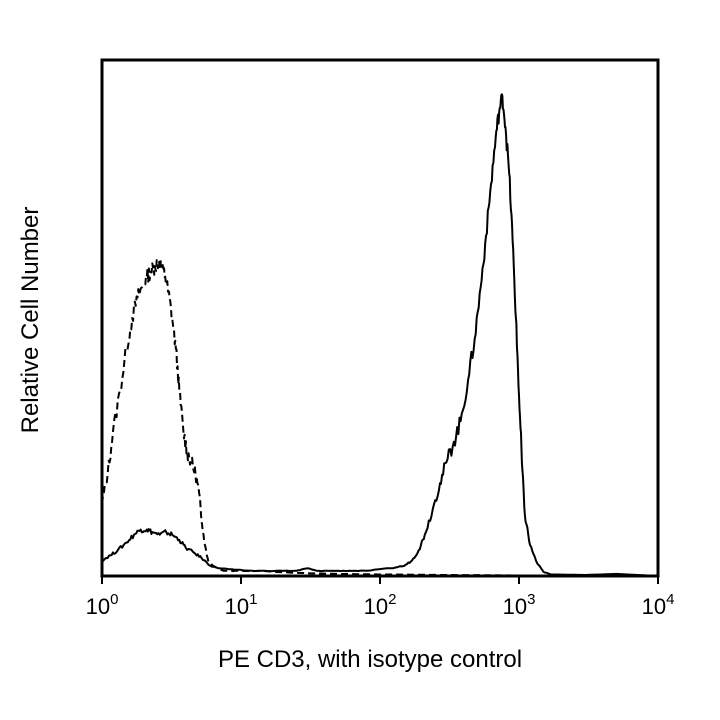  I want to click on x-tick-labels: 10⁰ 10¹ 10² 10³ 10⁴, so click(380, 605).